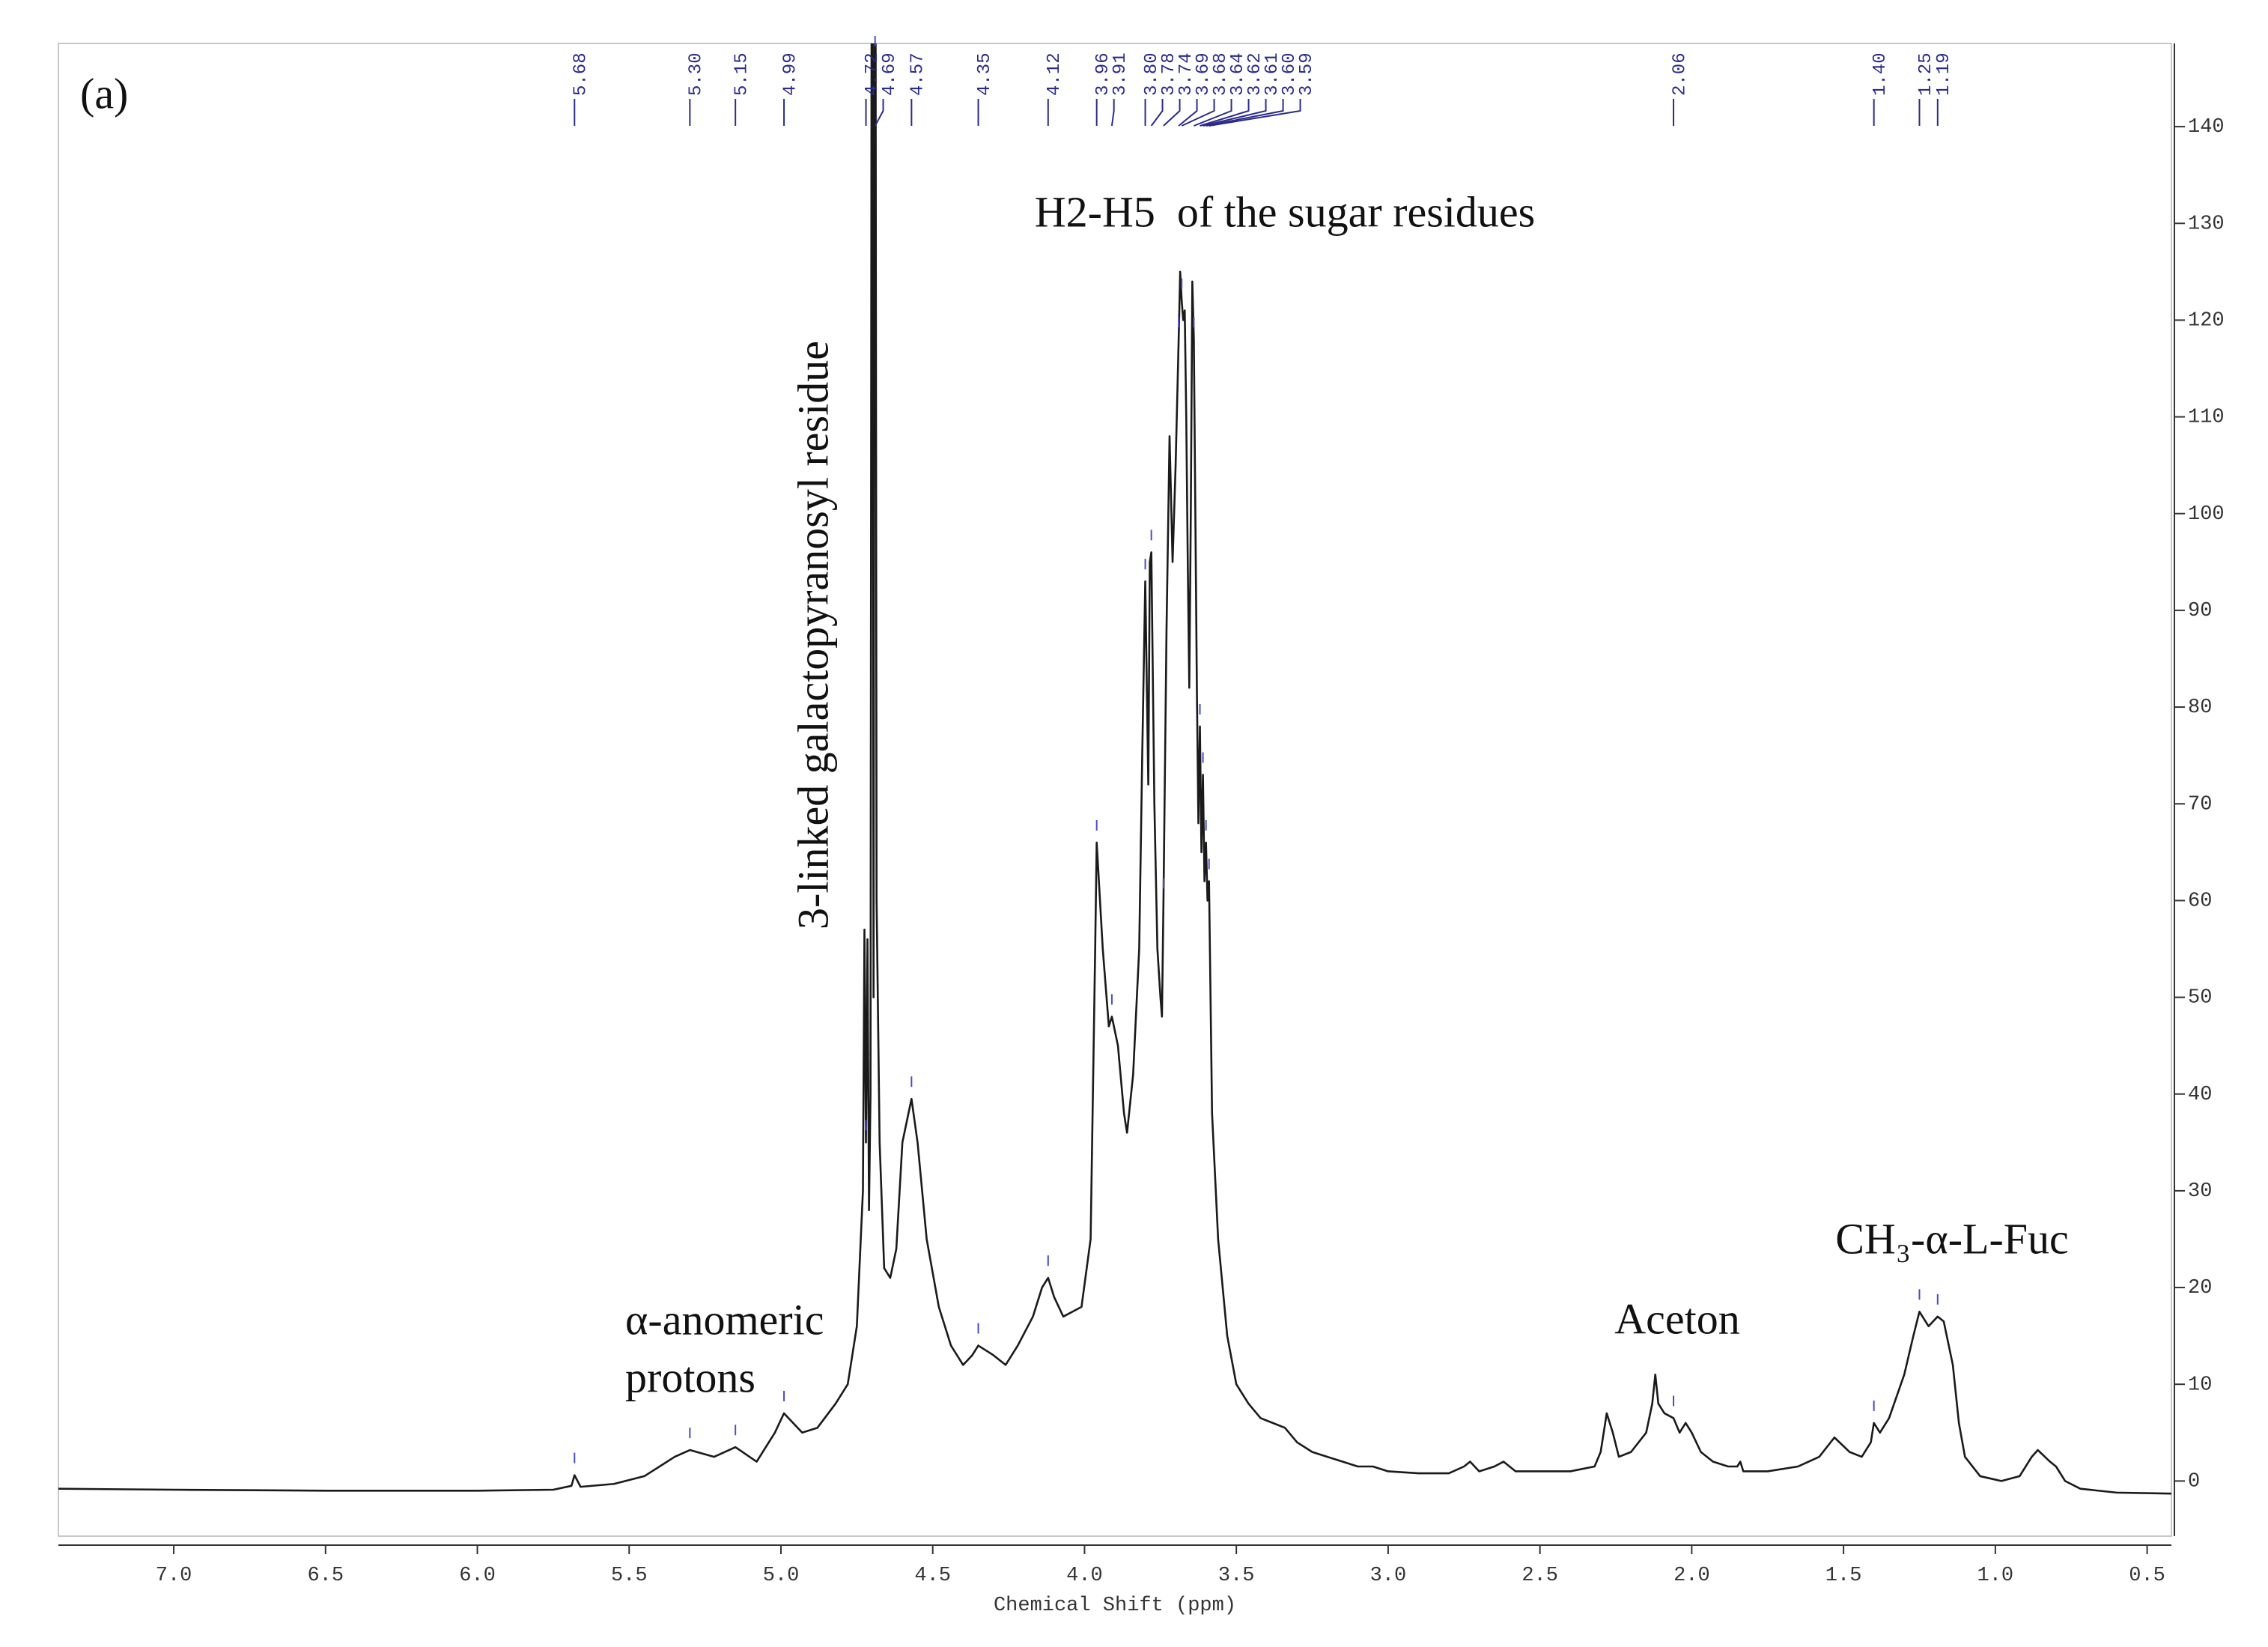  Describe the element at coordinates (1120, 74) in the screenshot. I see `peak-label: 3.91` at that location.